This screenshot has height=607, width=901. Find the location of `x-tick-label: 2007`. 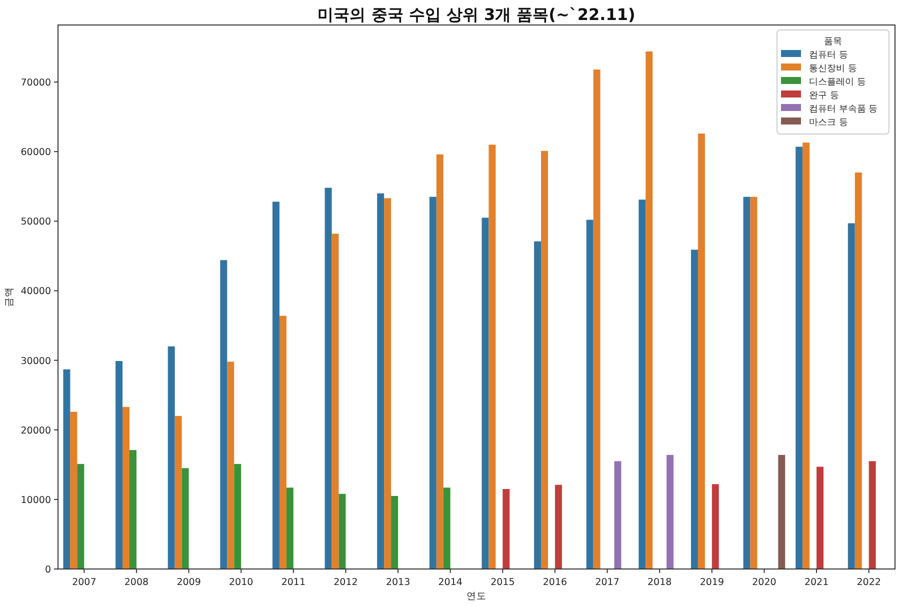

x-tick-label: 2007 is located at coordinates (84, 582).